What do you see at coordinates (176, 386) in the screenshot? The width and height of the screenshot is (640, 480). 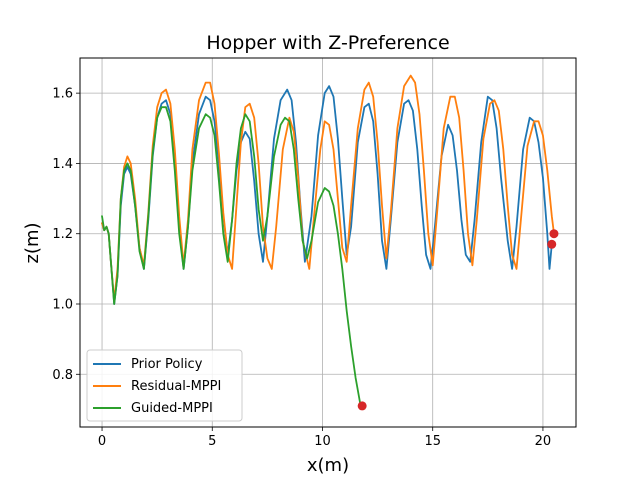 I see `legend-label-residual-mppi: Residual-MPPI` at bounding box center [176, 386].